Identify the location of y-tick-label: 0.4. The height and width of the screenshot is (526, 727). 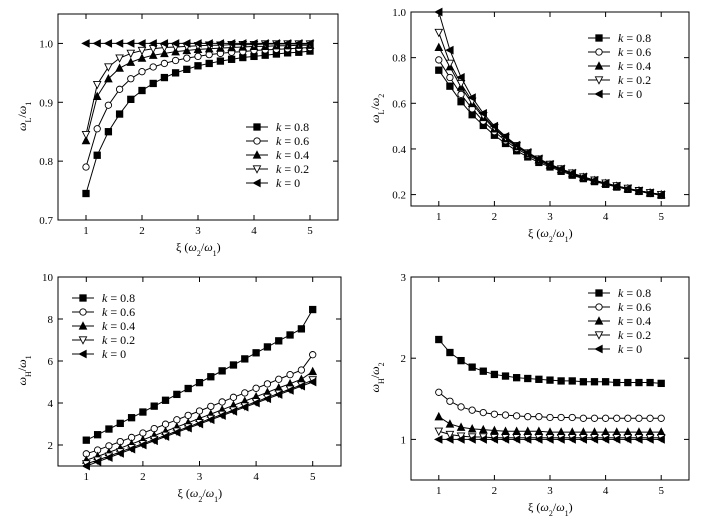
(399, 150).